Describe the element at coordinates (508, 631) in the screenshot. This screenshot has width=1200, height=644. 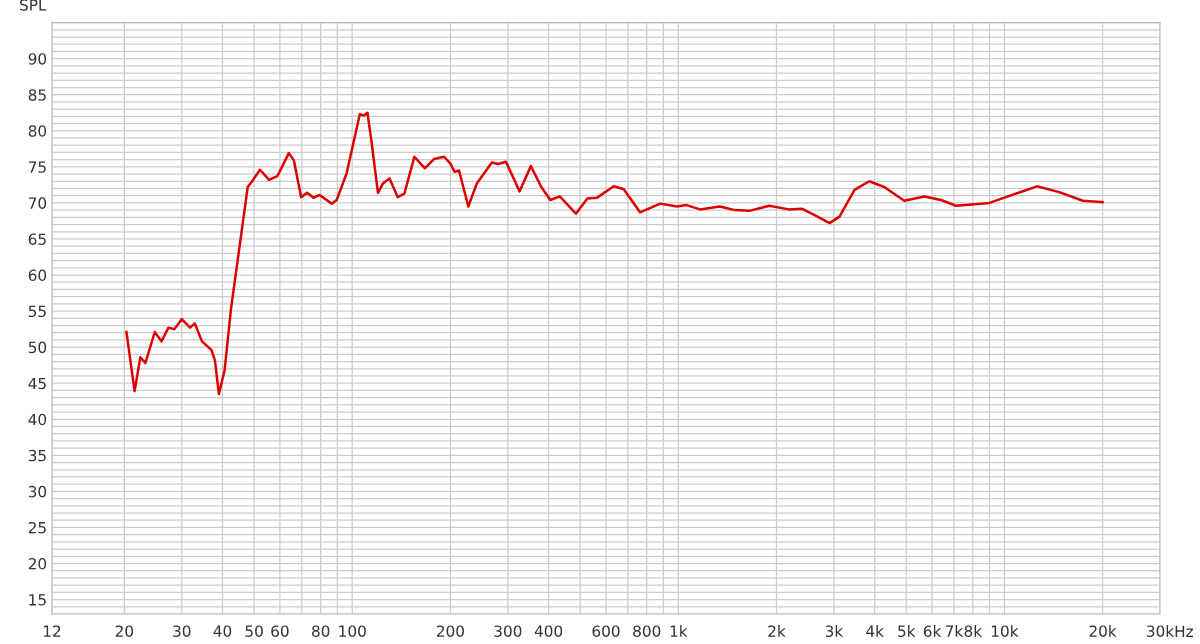
I see `x-tick-label: 300` at that location.